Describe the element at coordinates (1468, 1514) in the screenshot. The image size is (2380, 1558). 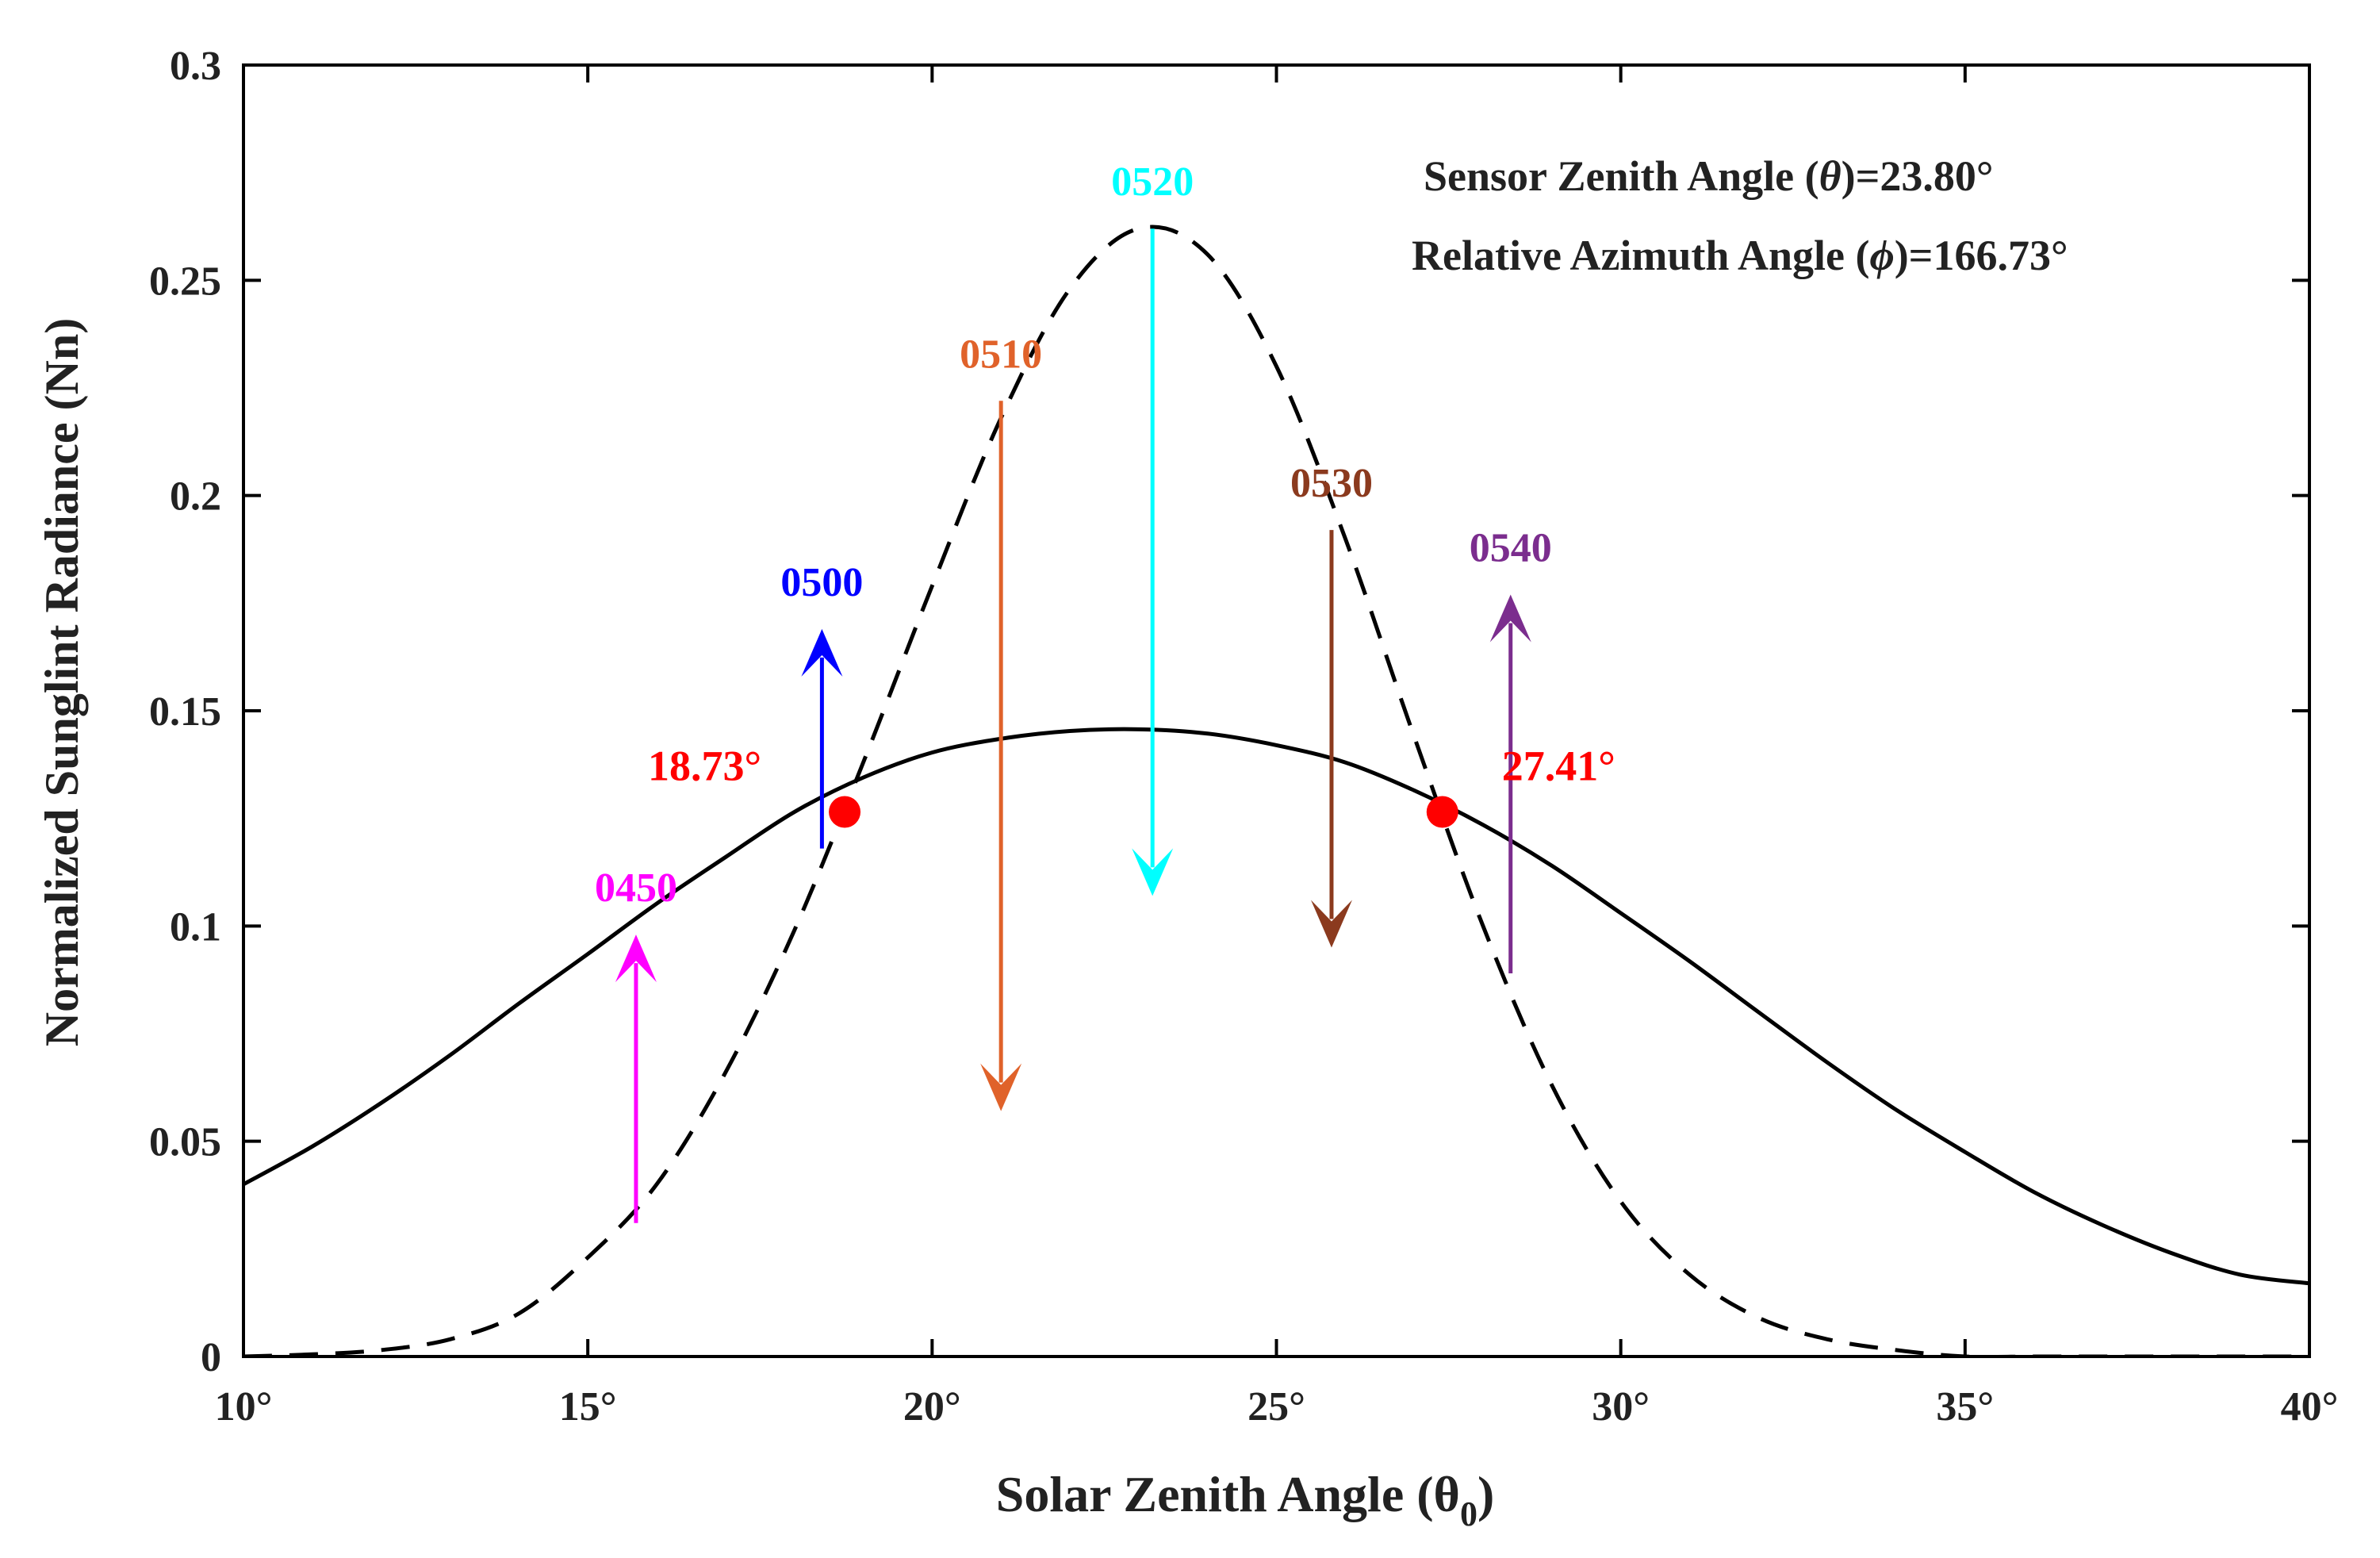
I see `x-axis-label-subscript: 0` at that location.